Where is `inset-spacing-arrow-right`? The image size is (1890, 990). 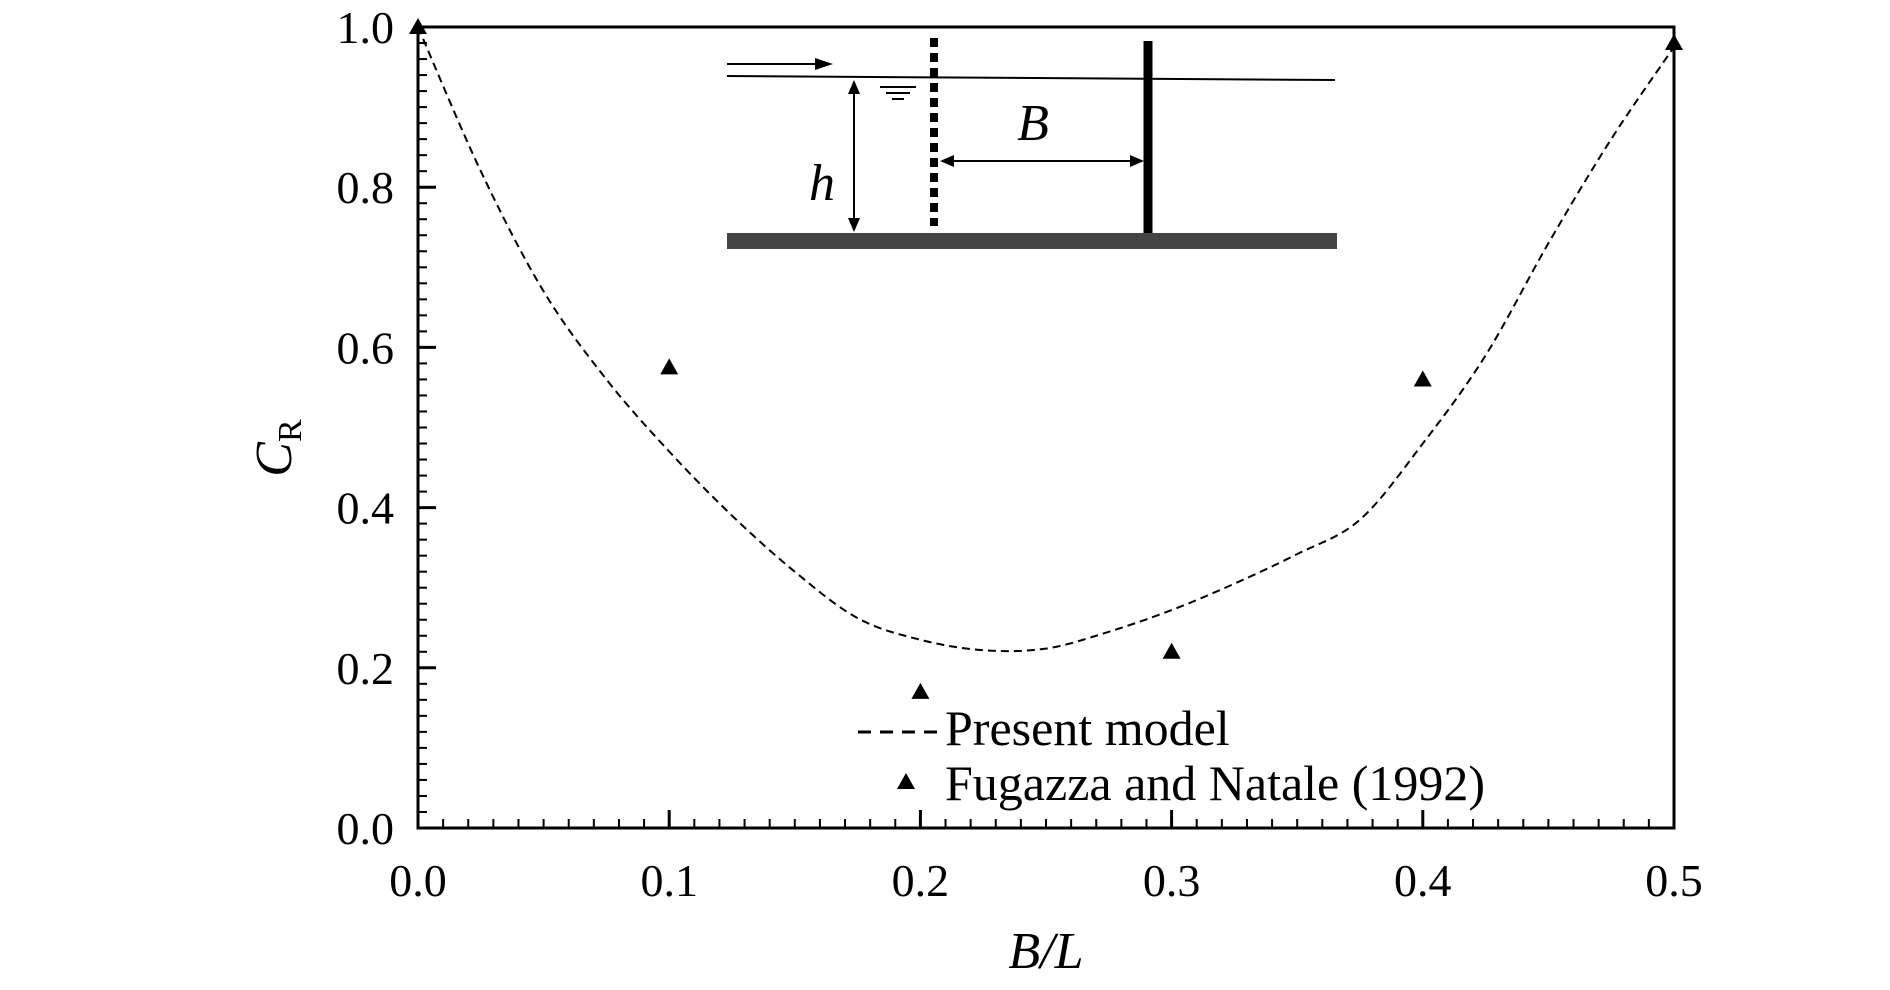
inset-spacing-arrow-right is located at coordinates (1137, 161).